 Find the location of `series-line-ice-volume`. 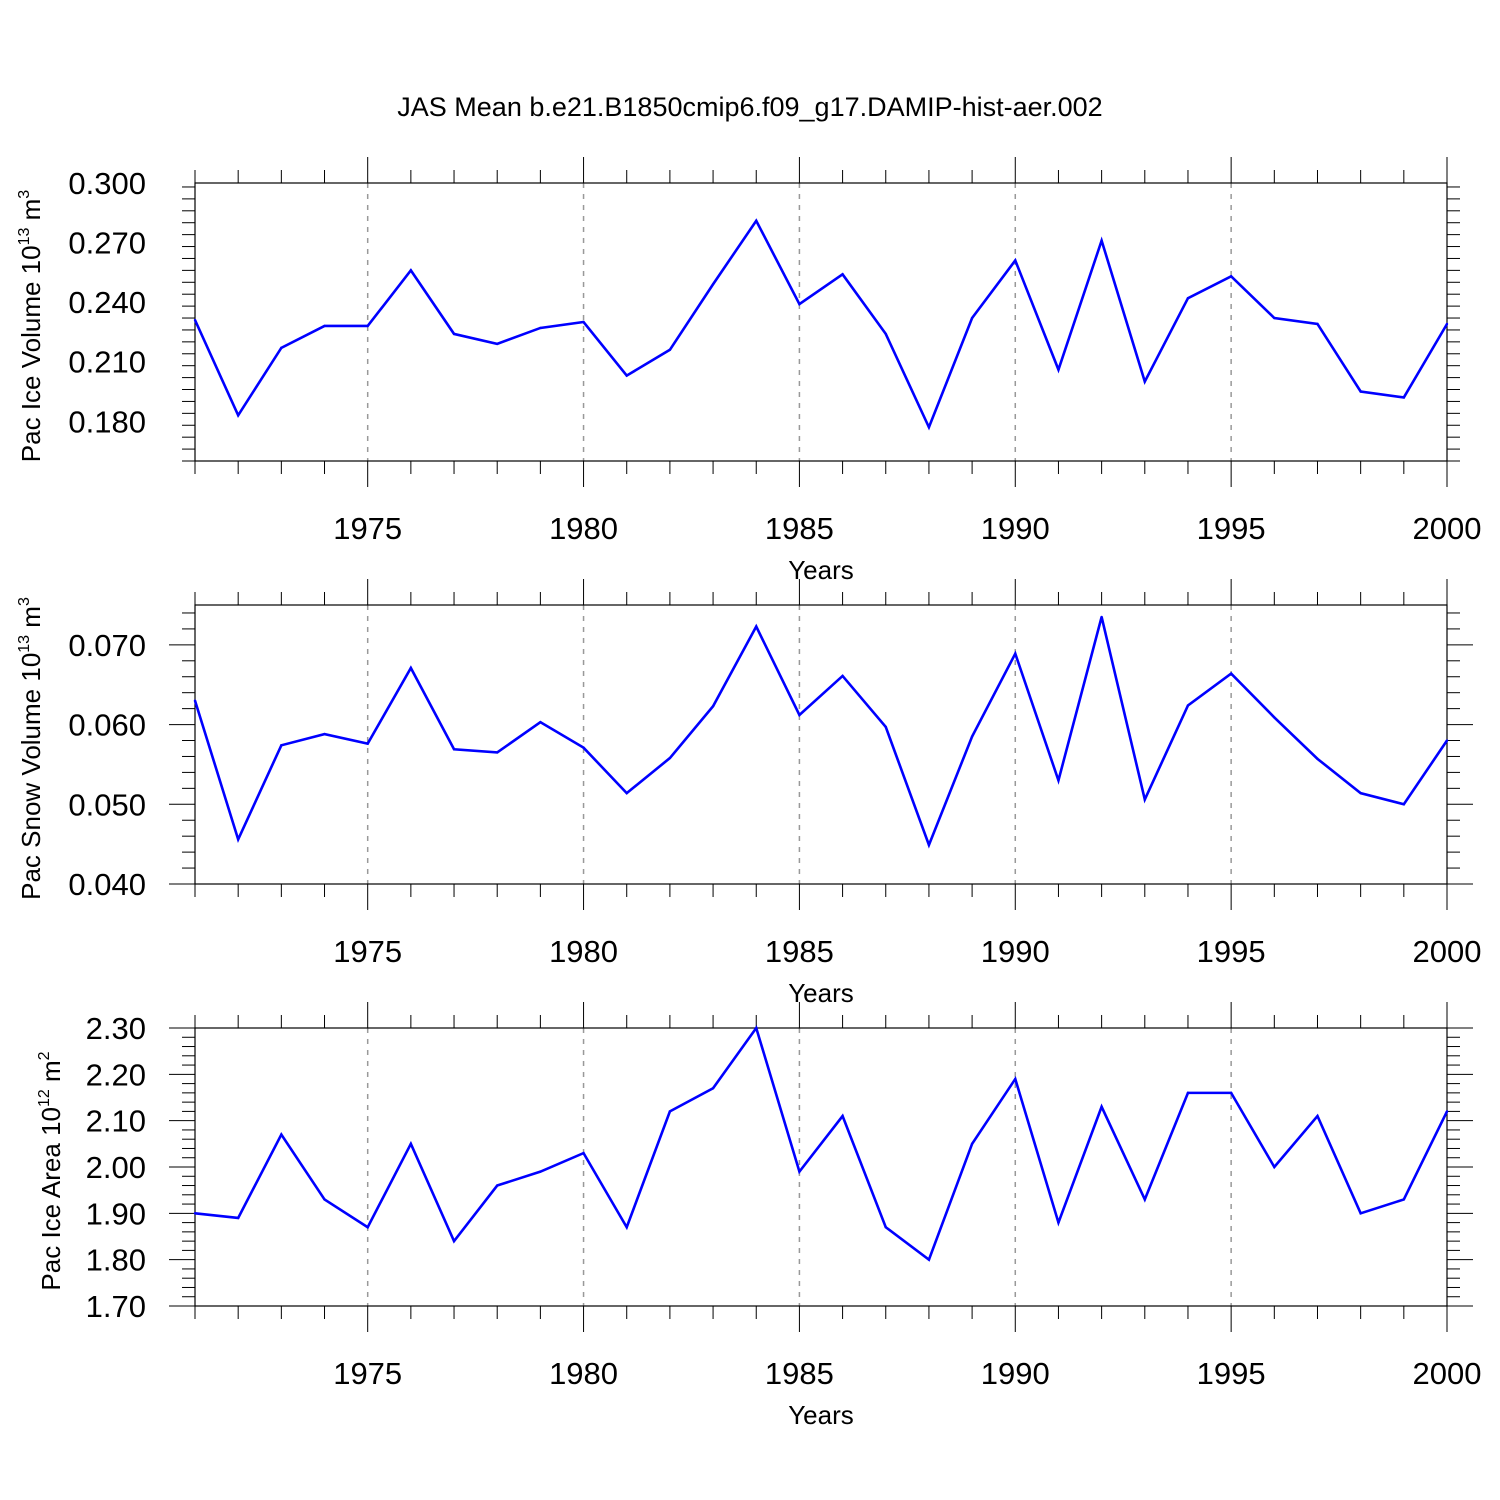

series-line-ice-volume is located at coordinates (821, 324).